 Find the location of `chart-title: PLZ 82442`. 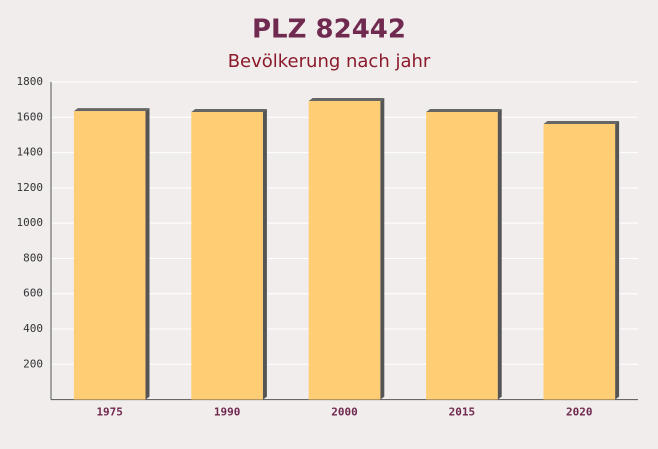

chart-title: PLZ 82442 is located at coordinates (329, 30).